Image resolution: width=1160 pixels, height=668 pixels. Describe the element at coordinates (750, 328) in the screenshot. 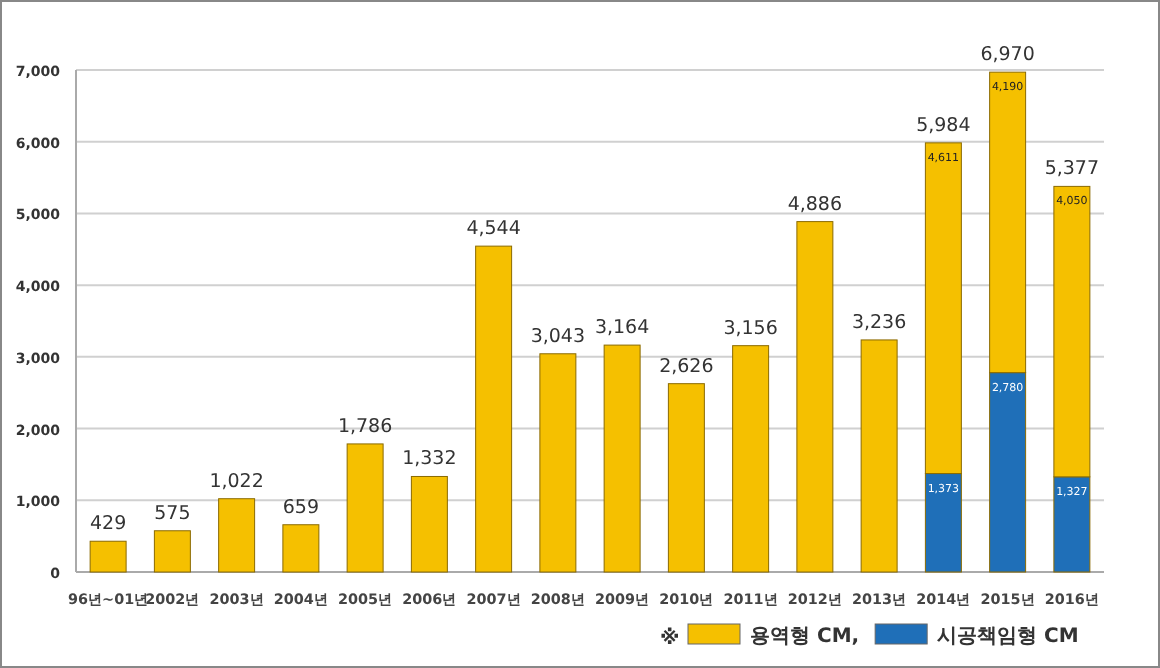

I see `total-label: 3,156` at that location.